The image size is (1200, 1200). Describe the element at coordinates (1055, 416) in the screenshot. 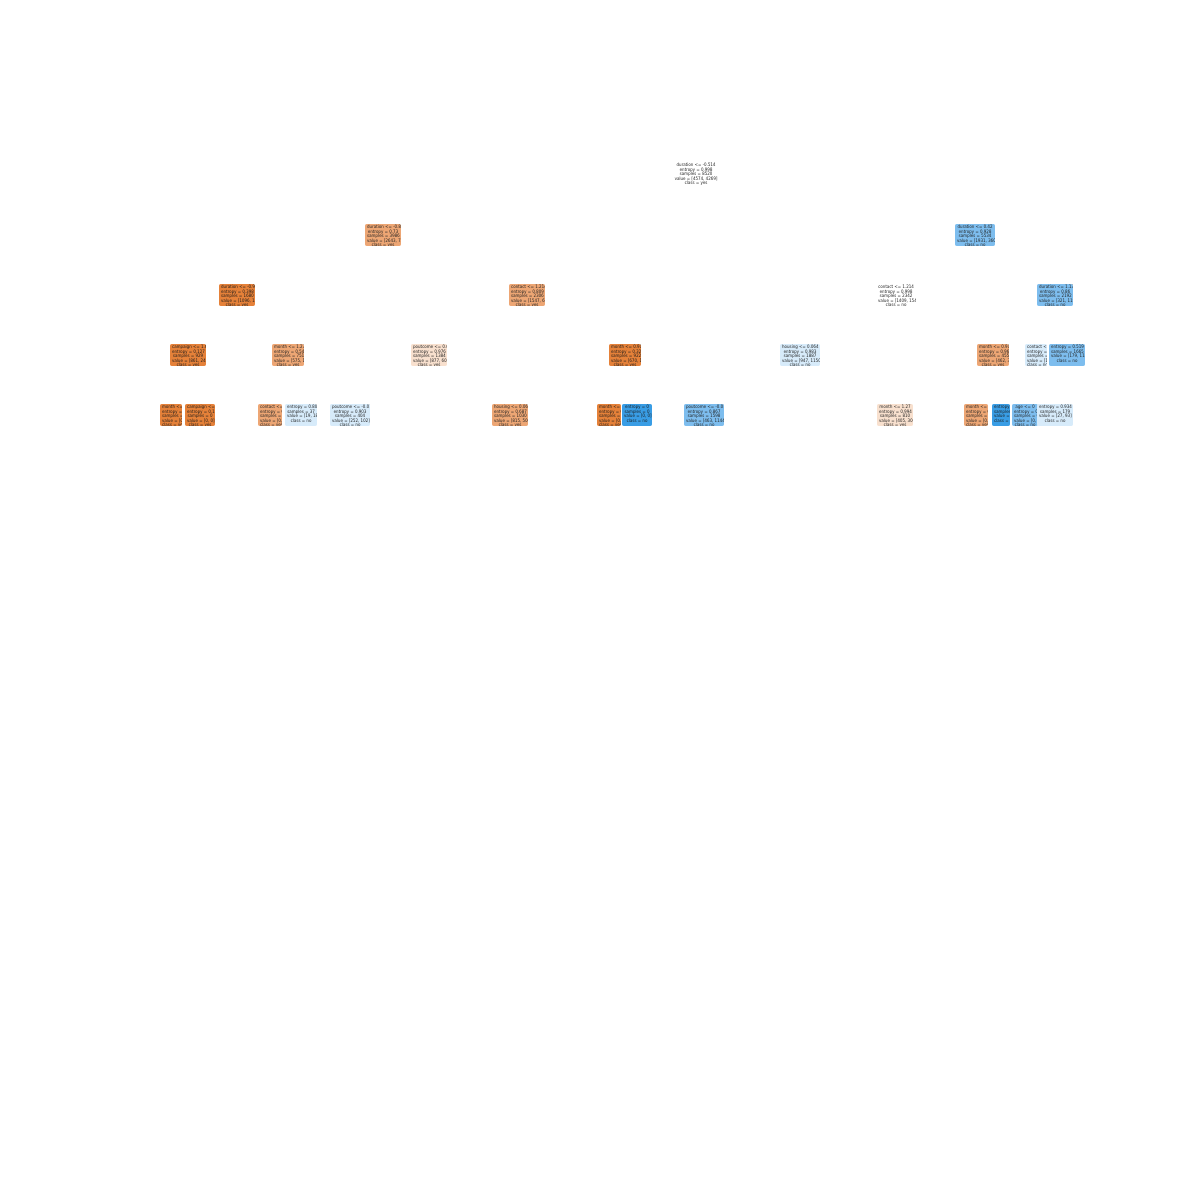

I see `tree-node-line: value = [27, 93]` at that location.